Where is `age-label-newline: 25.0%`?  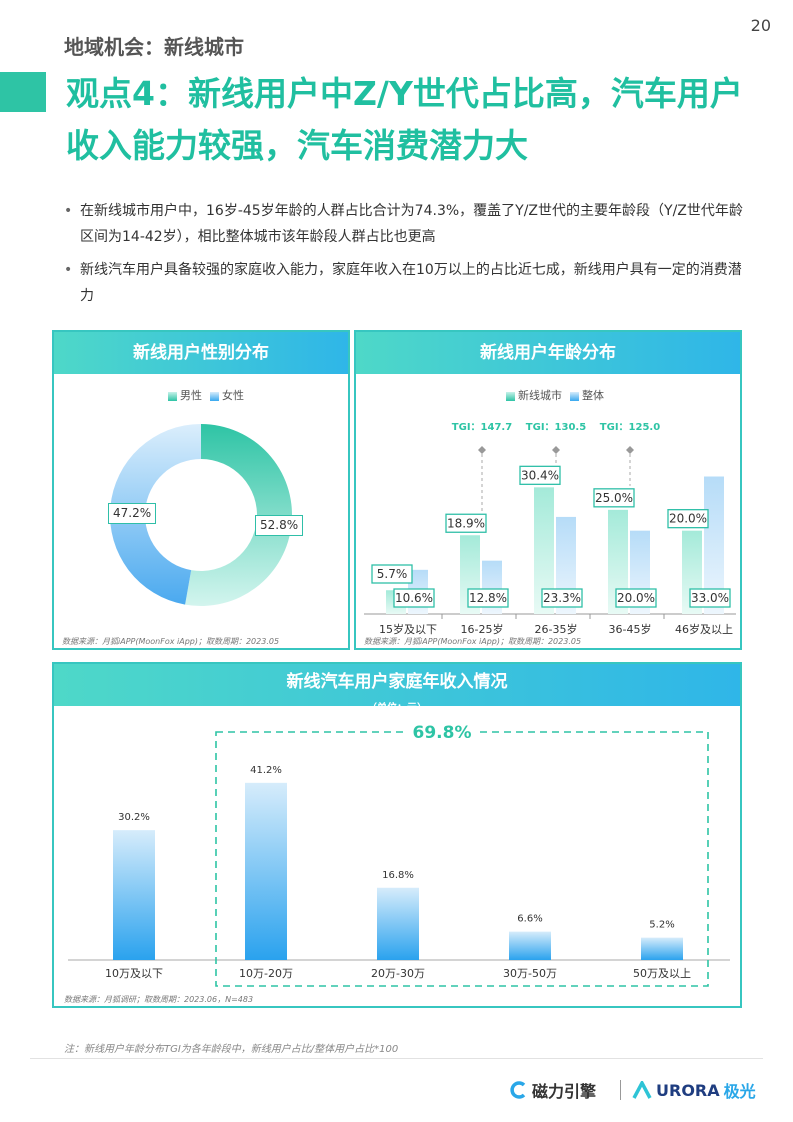
age-label-newline: 25.0% is located at coordinates (614, 498).